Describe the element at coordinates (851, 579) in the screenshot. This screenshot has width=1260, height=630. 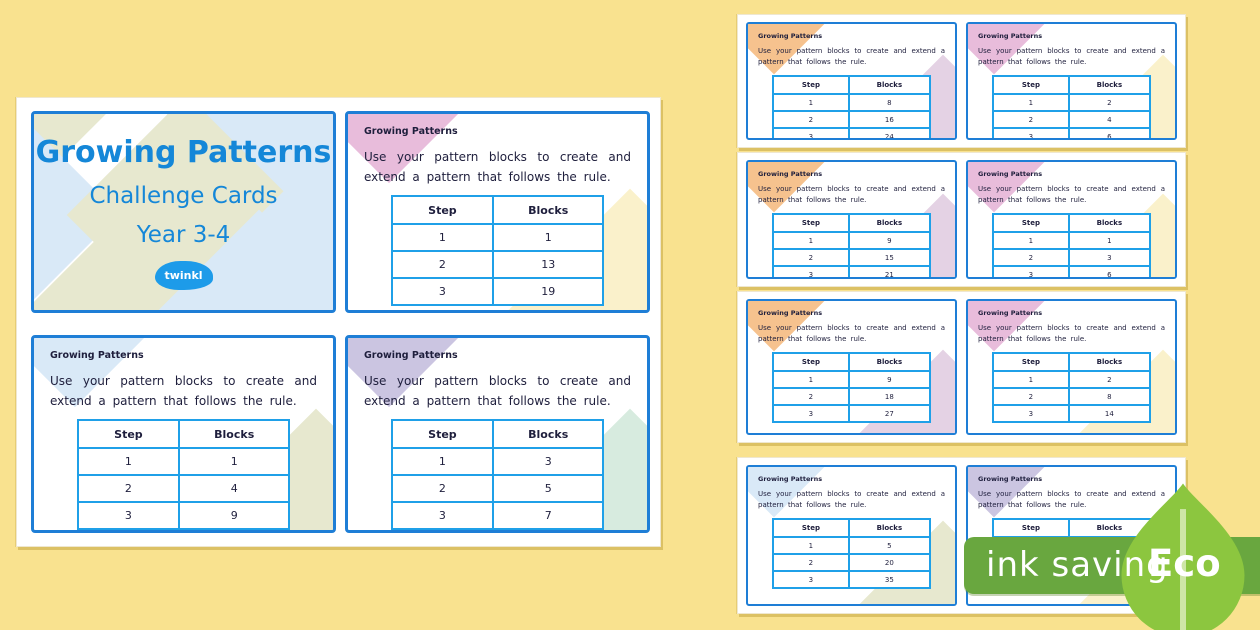
I see `table-row: 3 35` at that location.